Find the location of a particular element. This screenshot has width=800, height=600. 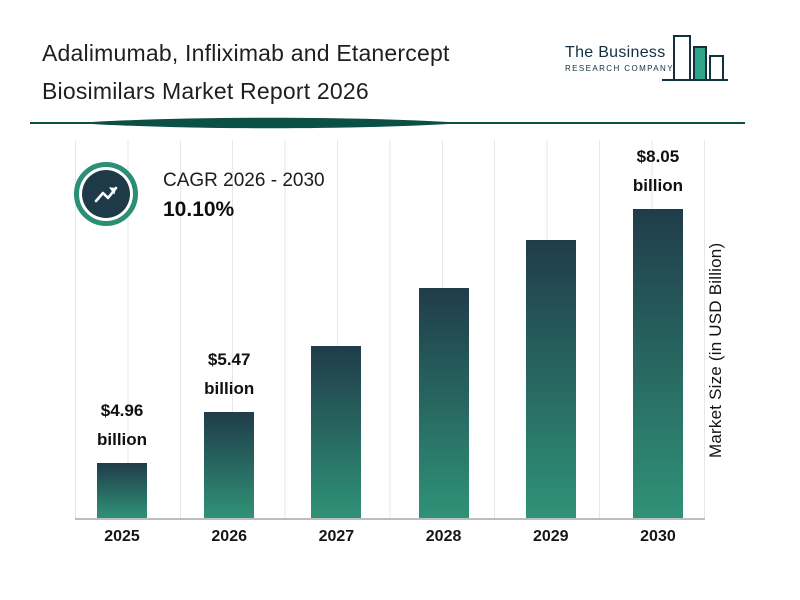

trend-up-icon is located at coordinates (106, 194).